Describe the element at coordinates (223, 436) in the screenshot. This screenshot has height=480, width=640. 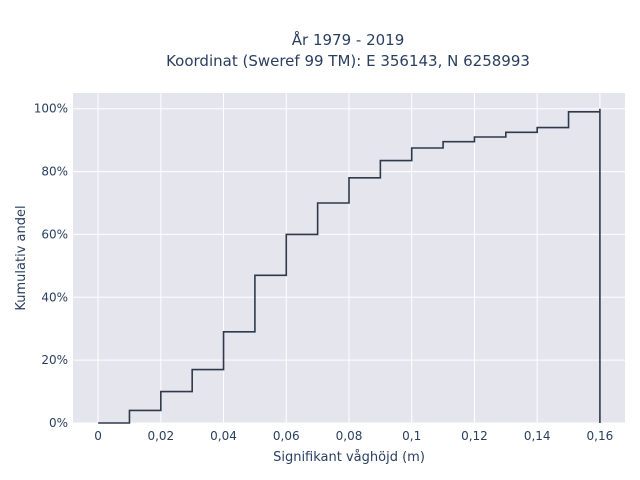
I see `x-tick-label: 0,04` at that location.